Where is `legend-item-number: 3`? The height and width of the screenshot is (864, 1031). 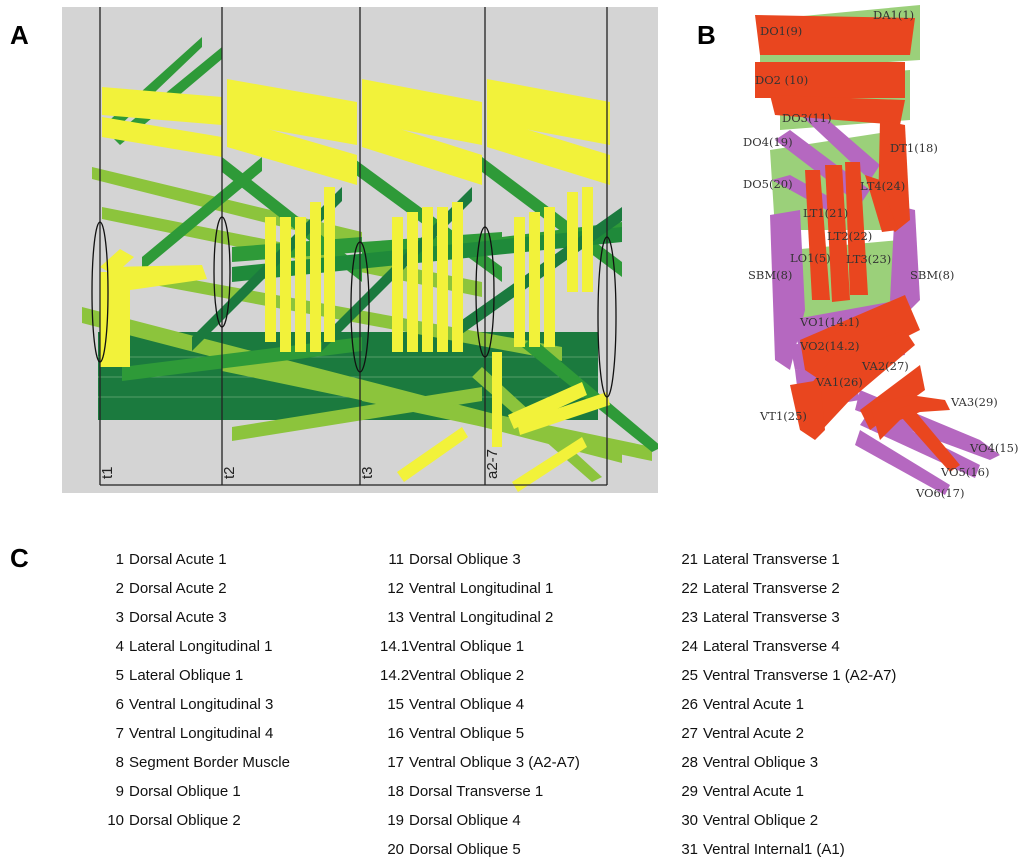 legend-item-number: 3 is located at coordinates (119, 617).